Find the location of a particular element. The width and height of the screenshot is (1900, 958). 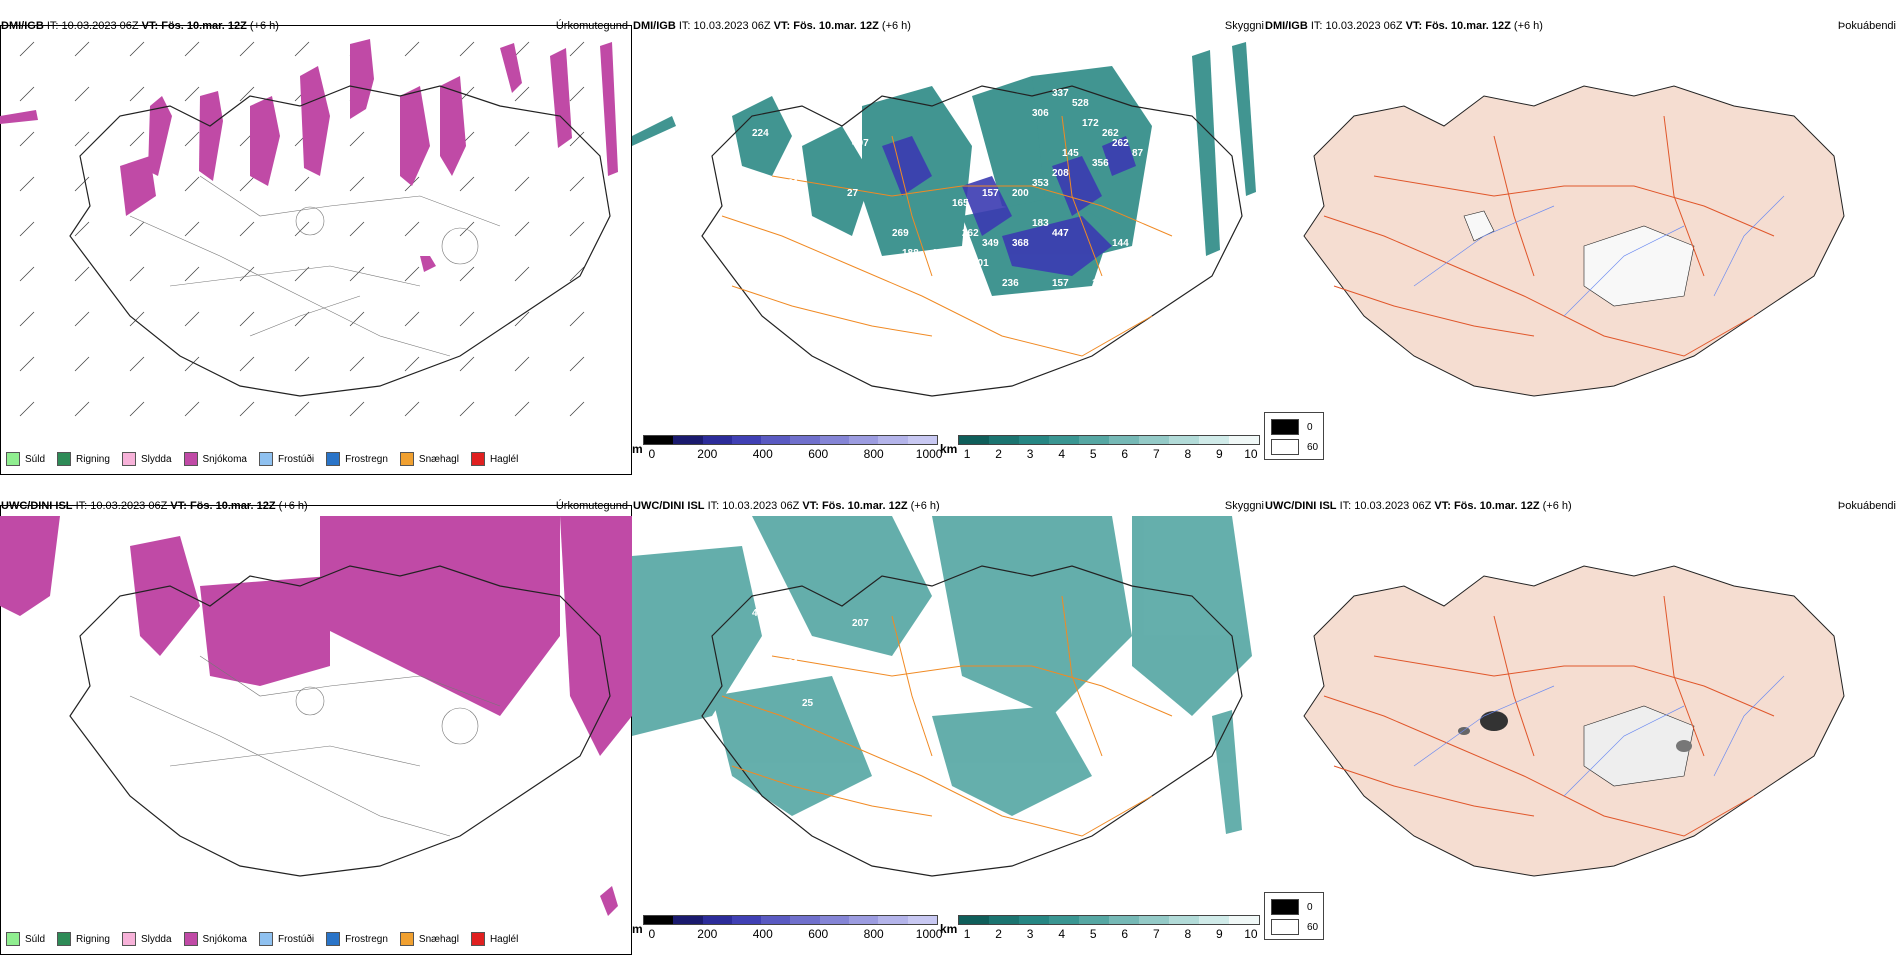

ceiling-value-label: 145 is located at coordinates (940, 253).